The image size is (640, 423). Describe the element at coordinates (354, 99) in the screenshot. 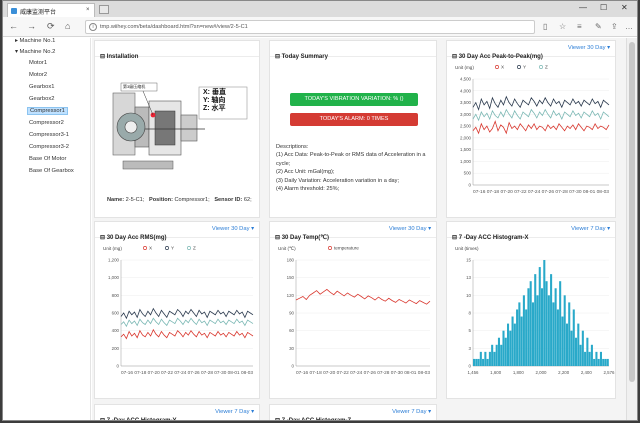

I see `vibration-variation-button: TODAY'S VIBRATION VARIATION: % ()` at that location.